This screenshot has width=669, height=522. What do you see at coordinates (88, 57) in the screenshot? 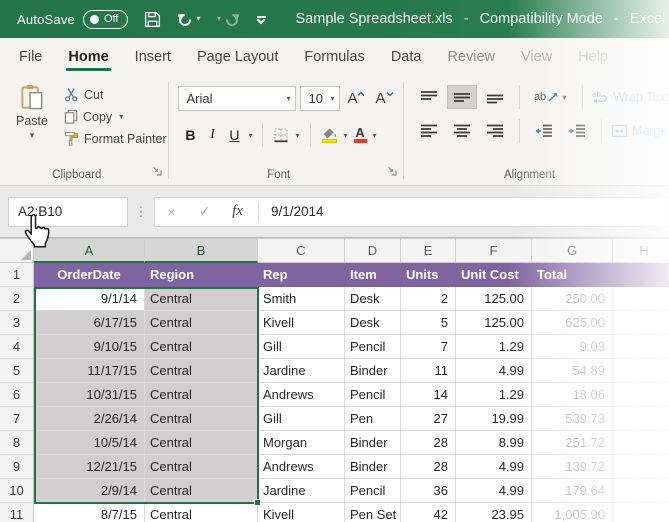
I see `tab-home: Home` at bounding box center [88, 57].